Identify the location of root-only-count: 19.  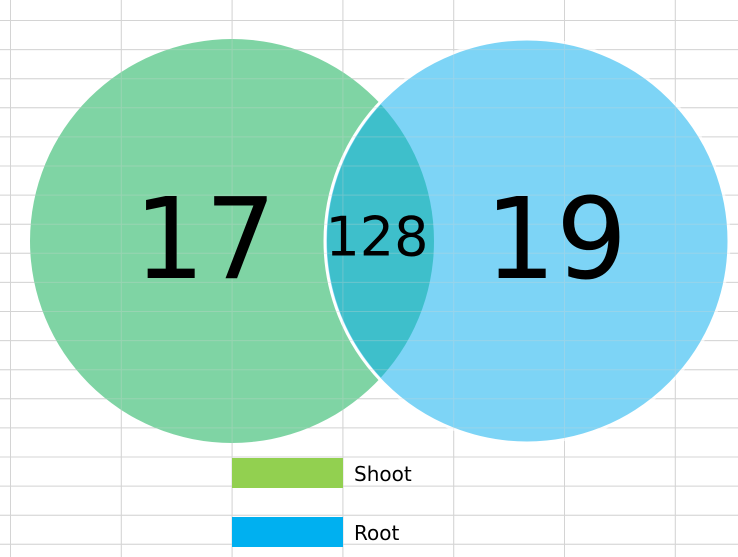
(556, 240).